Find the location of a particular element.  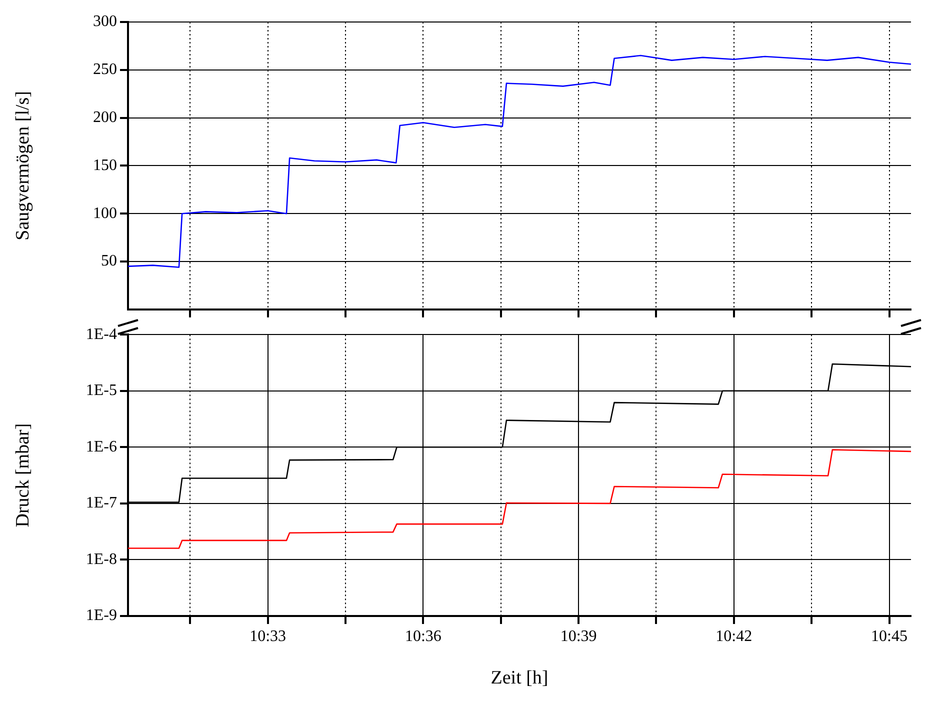

y-tick-label: 1E-6 is located at coordinates (101, 447).